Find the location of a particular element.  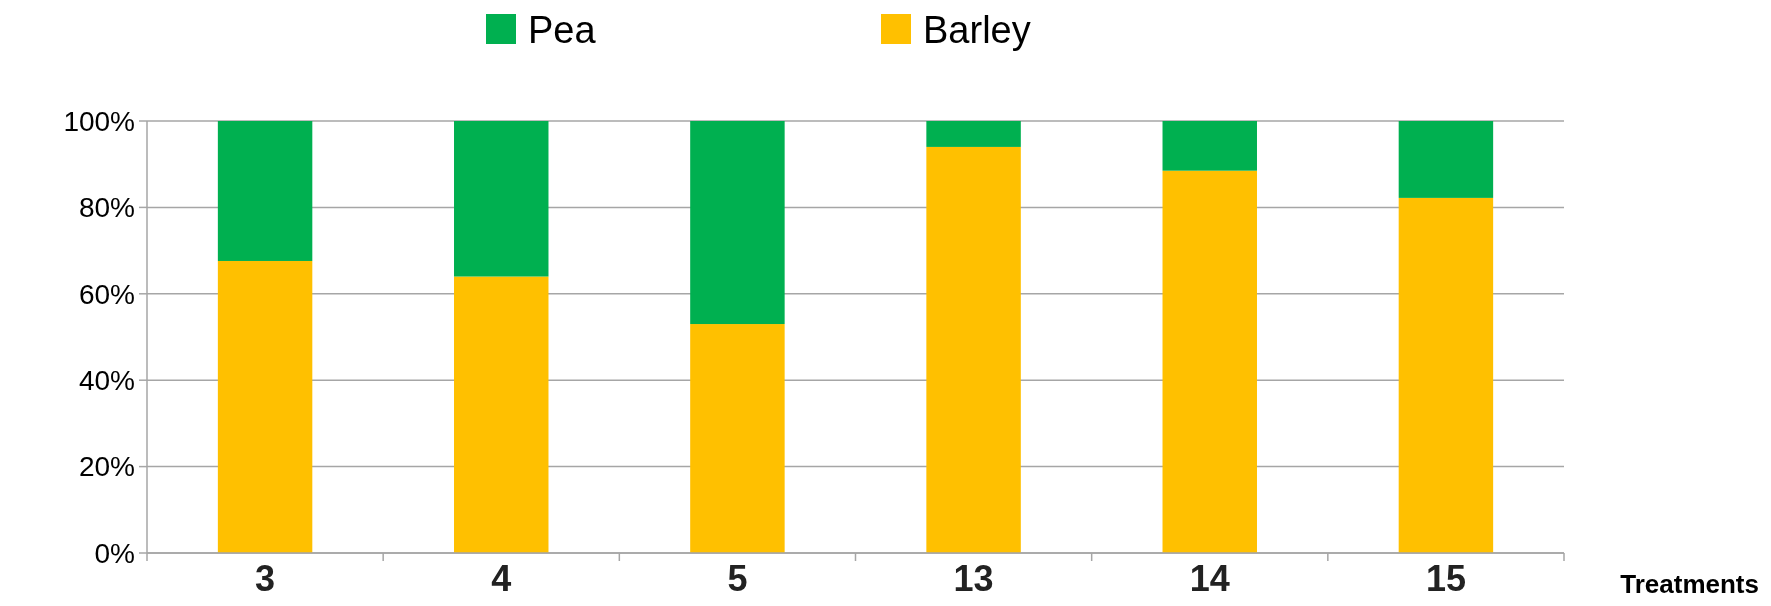

x-tick-label: 13 is located at coordinates (973, 578).